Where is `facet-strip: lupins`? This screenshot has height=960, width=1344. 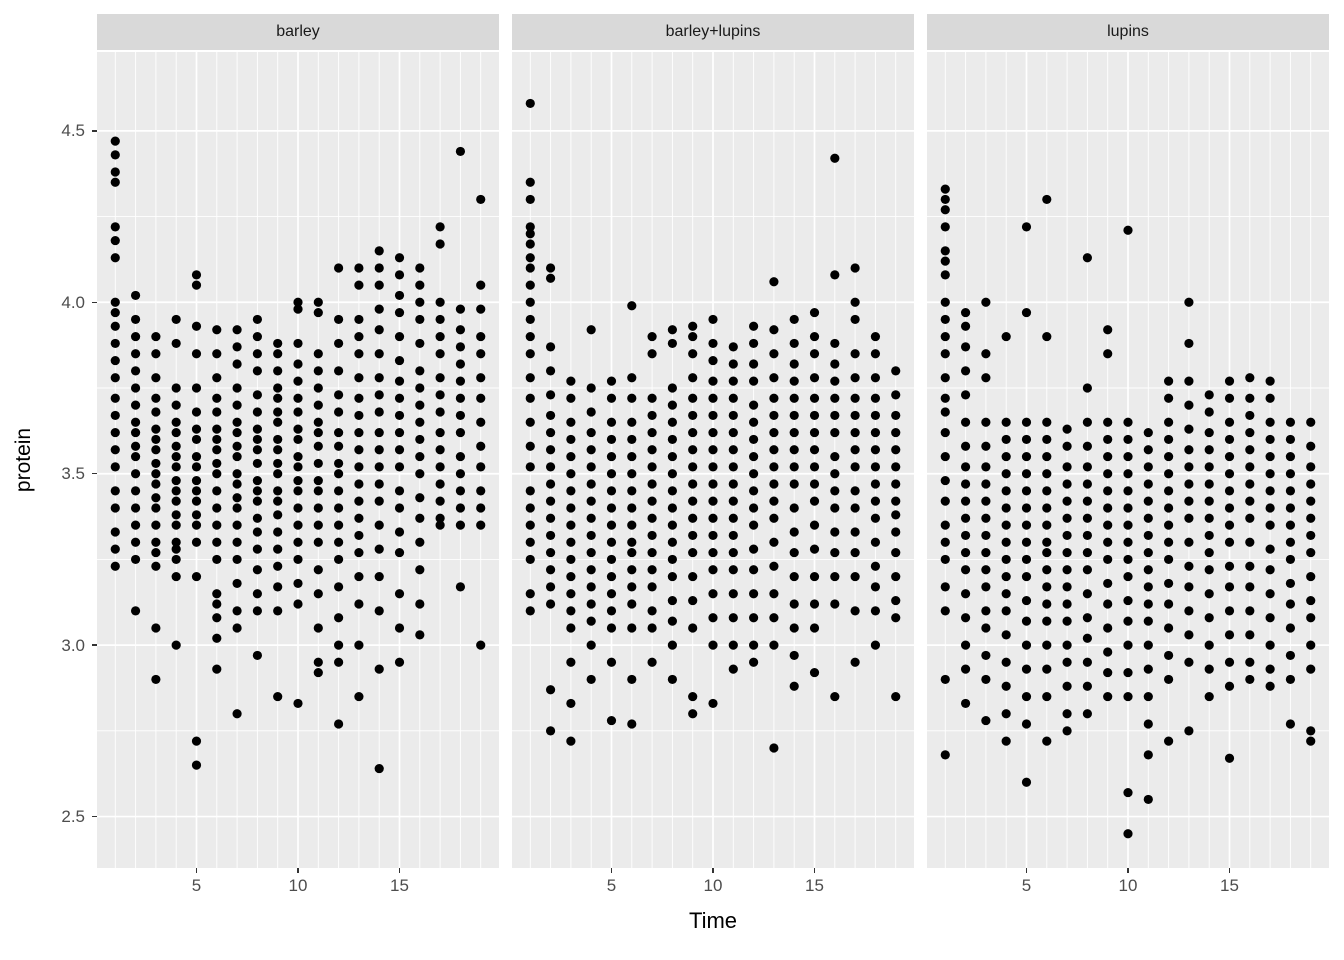 facet-strip: lupins is located at coordinates (1128, 32).